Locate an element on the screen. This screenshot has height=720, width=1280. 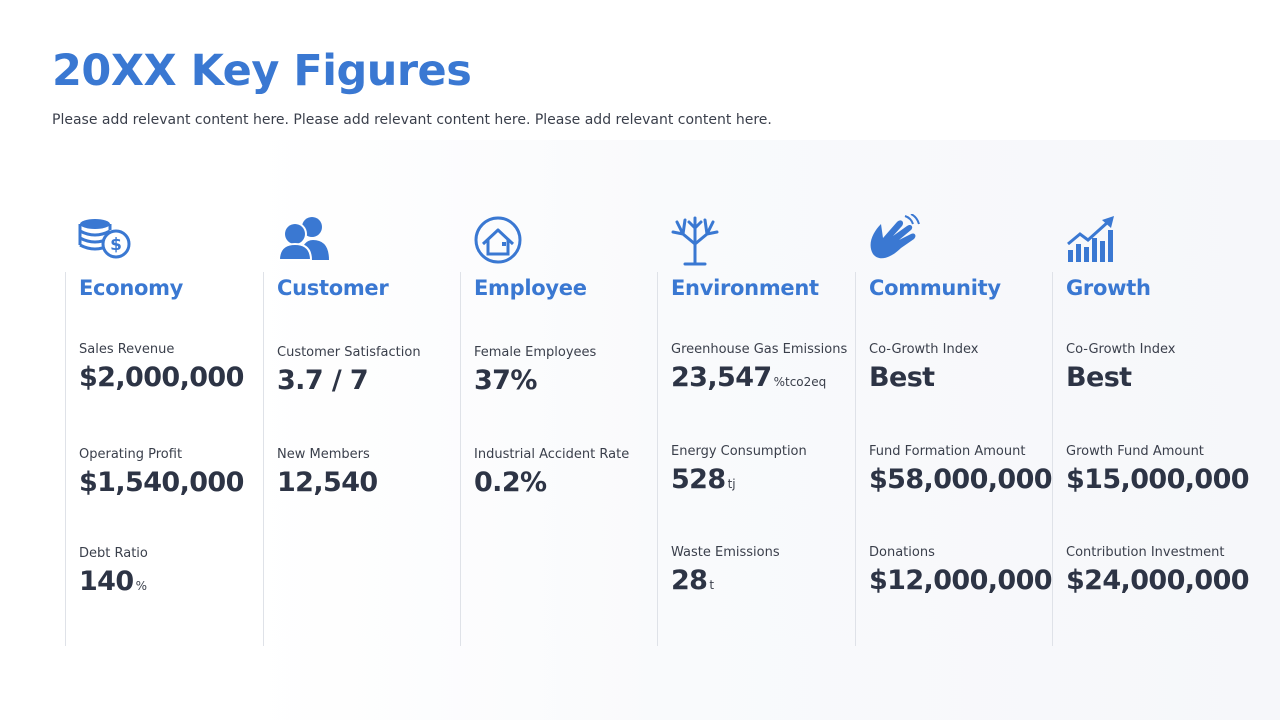
metric-debt-ratio: Debt Ratio 140% is located at coordinates (113, 571).